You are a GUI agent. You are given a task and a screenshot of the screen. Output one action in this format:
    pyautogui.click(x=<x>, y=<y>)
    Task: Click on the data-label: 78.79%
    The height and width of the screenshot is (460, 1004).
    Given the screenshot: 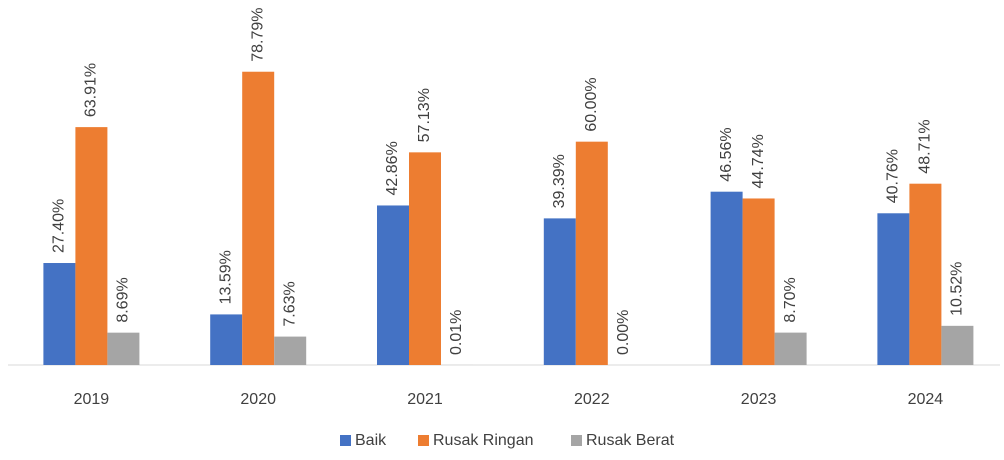 What is the action you would take?
    pyautogui.click(x=257, y=34)
    